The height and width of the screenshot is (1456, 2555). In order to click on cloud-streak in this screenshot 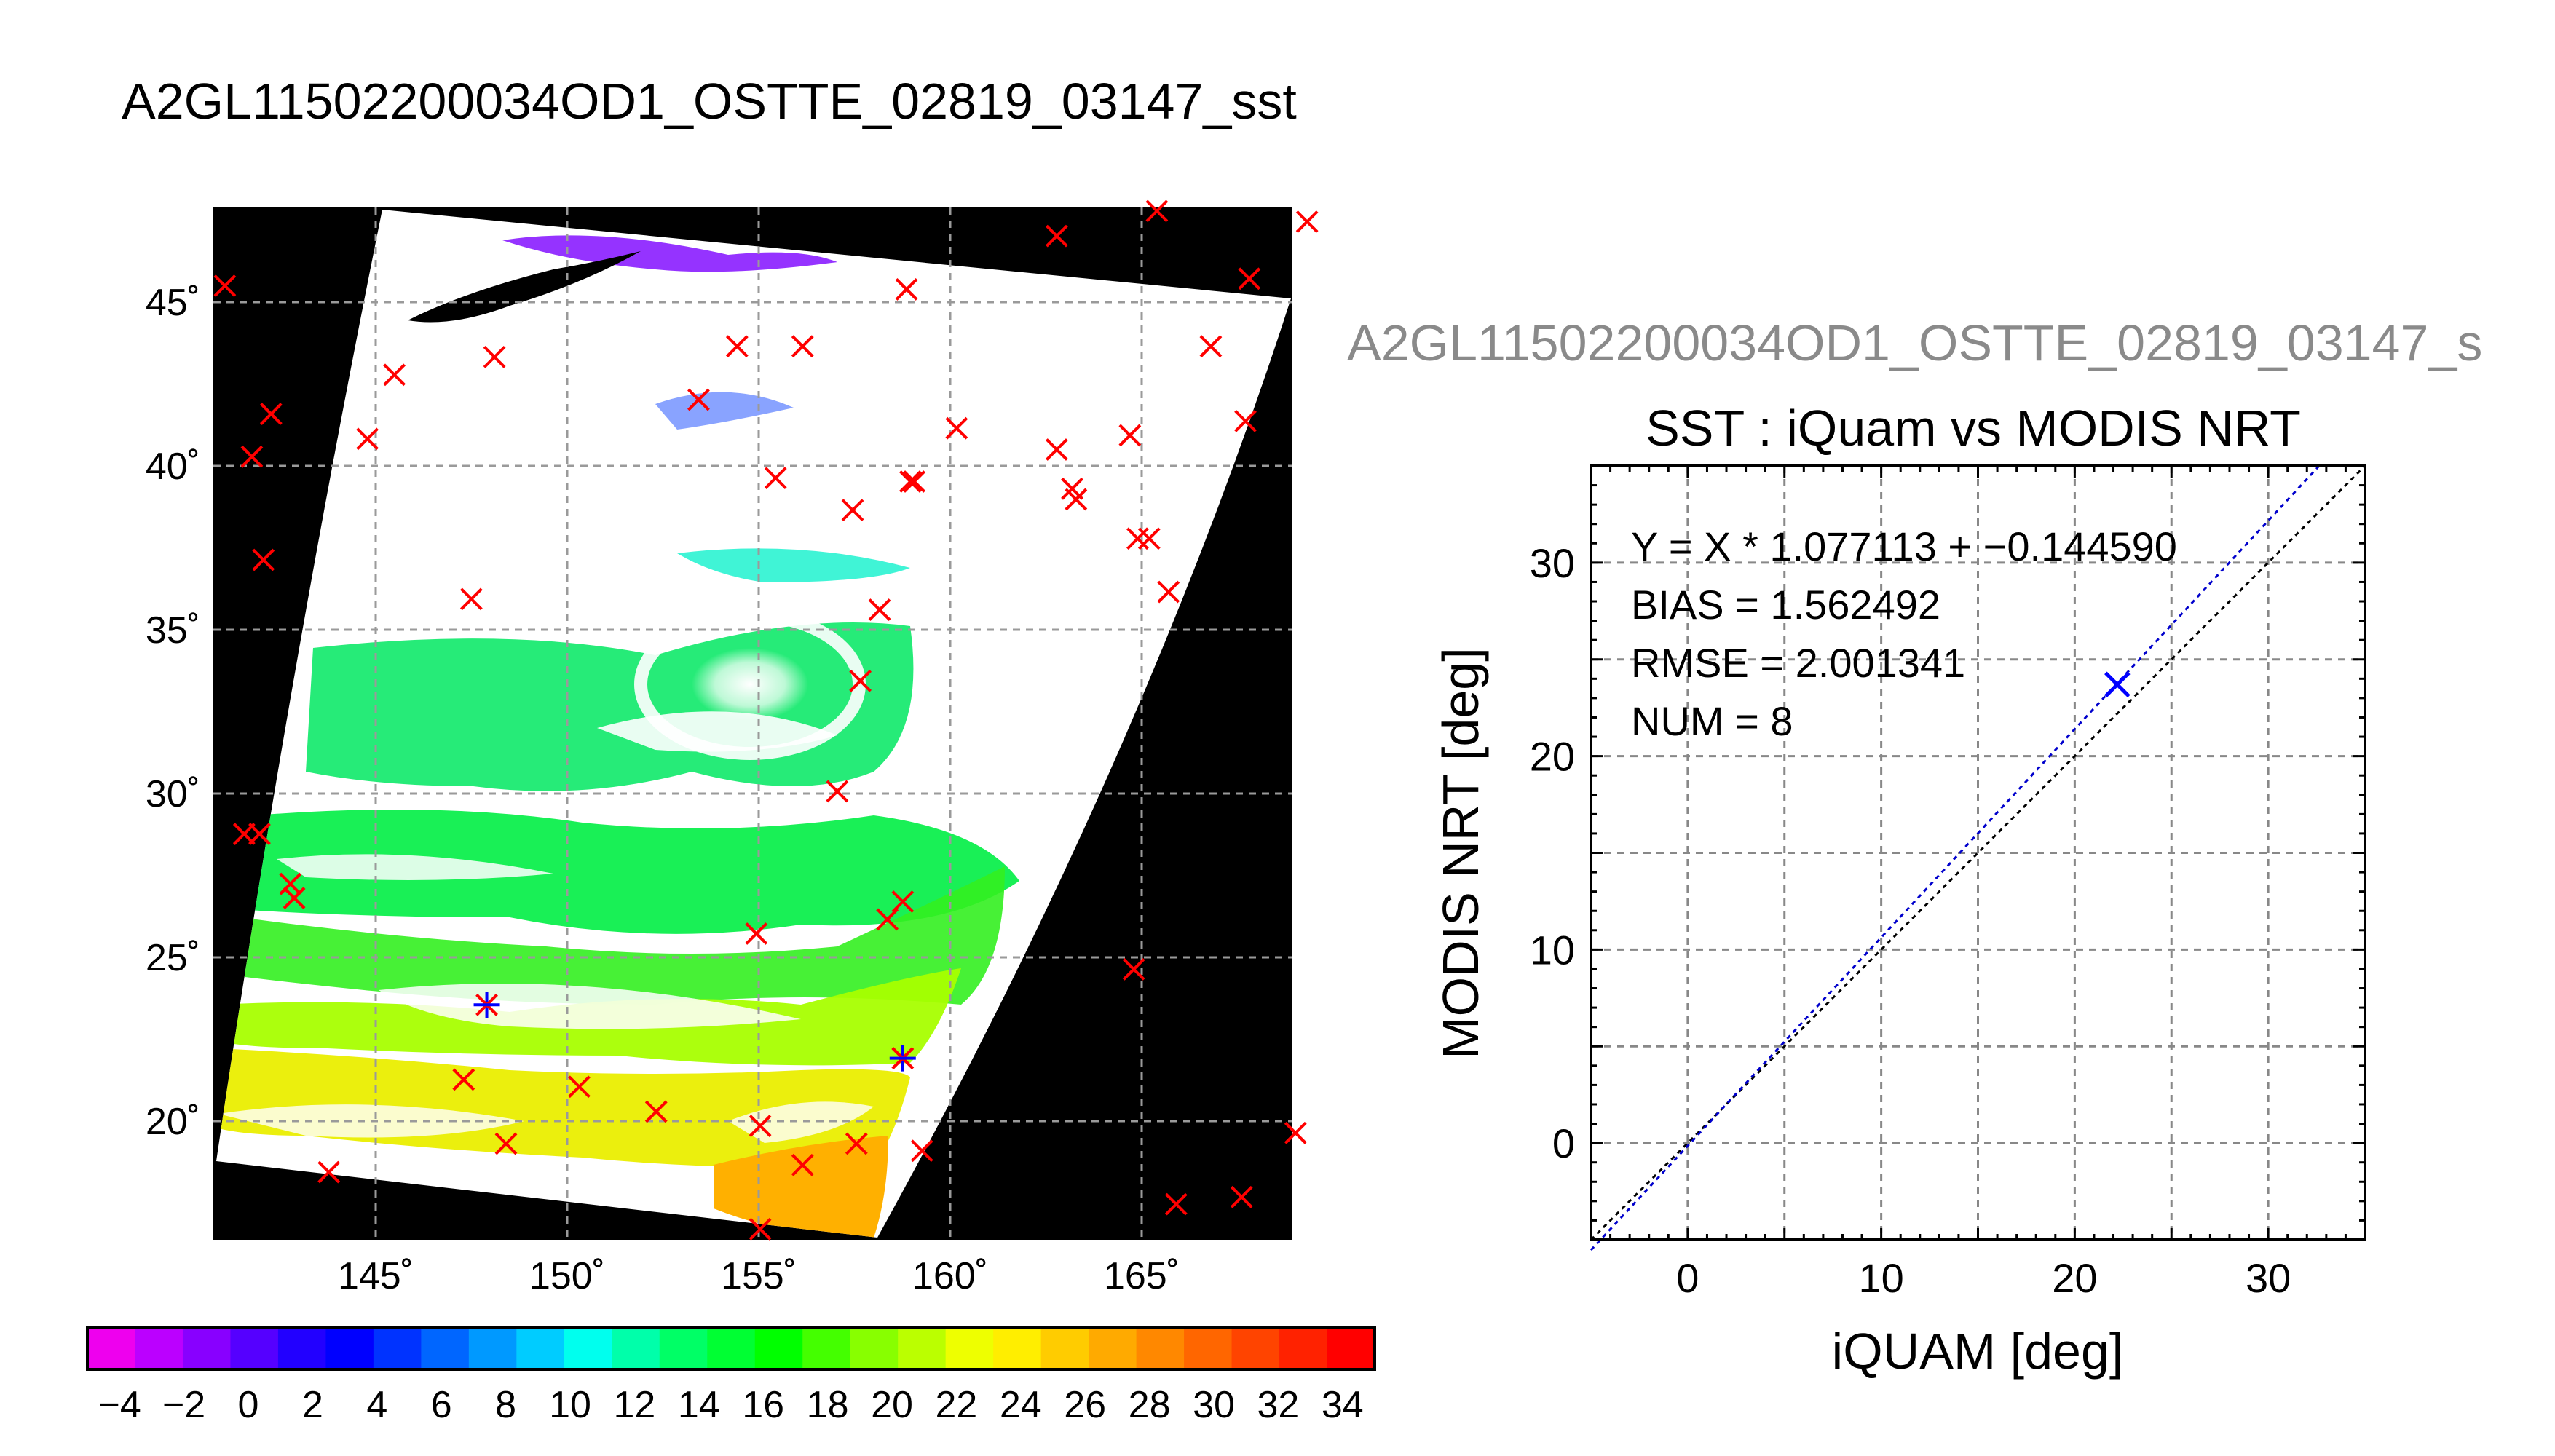, I will do `click(590, 1006)`.